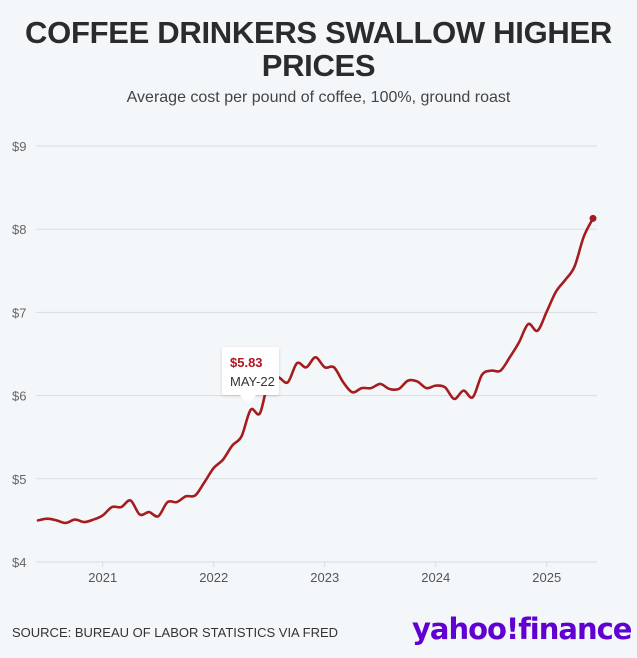 Image resolution: width=637 pixels, height=658 pixels. What do you see at coordinates (19, 562) in the screenshot?
I see `y-tick-label: $4` at bounding box center [19, 562].